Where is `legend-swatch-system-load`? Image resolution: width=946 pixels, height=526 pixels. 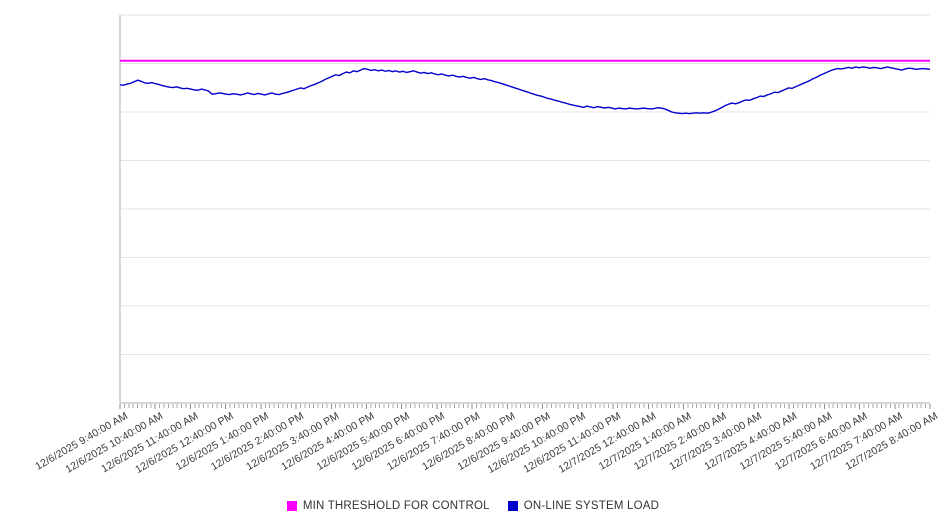 legend-swatch-system-load is located at coordinates (512, 506).